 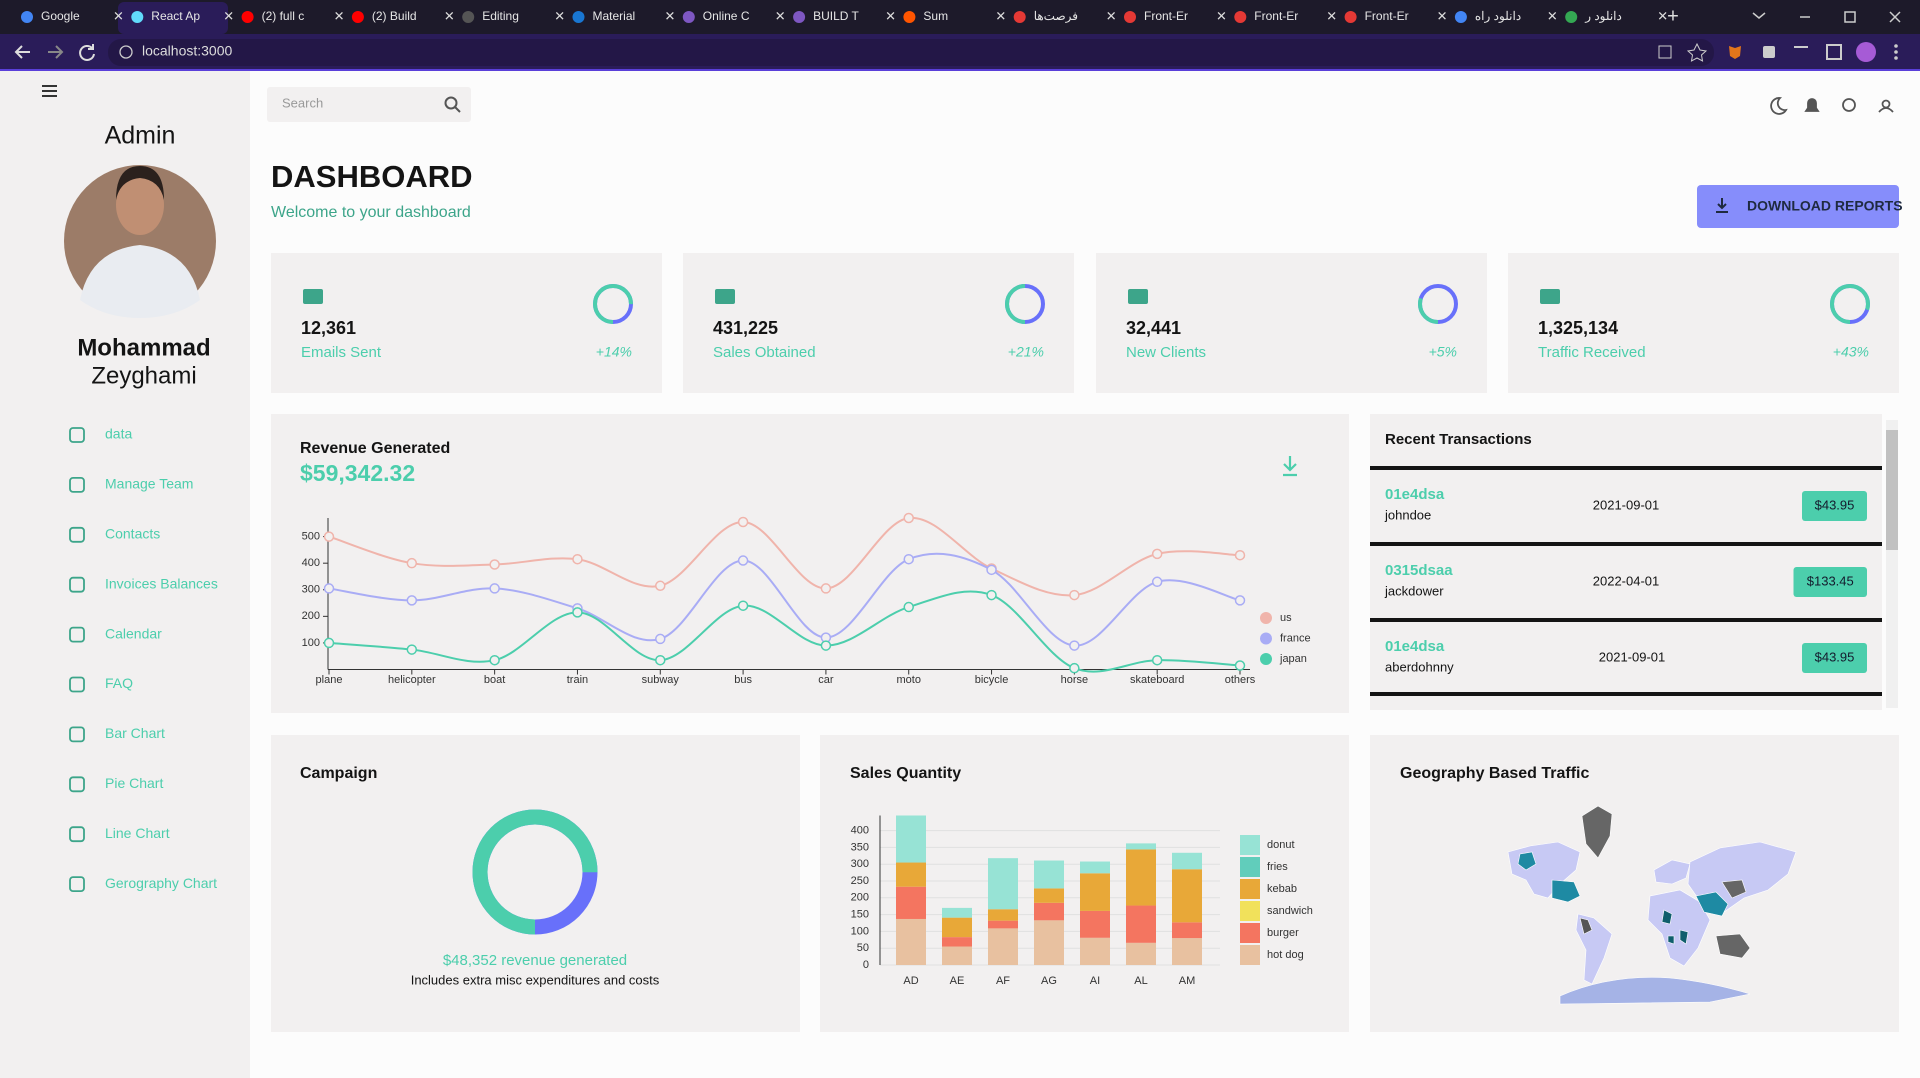 What do you see at coordinates (187, 51) in the screenshot?
I see `url: localhost:3000` at bounding box center [187, 51].